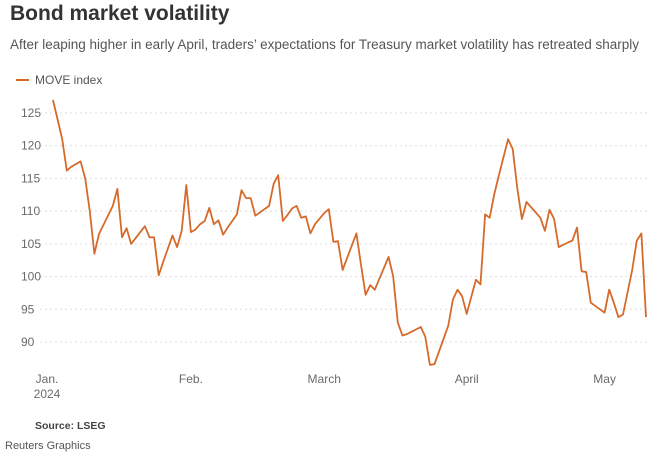 The height and width of the screenshot is (456, 665). Describe the element at coordinates (31, 227) in the screenshot. I see `y-axis: 90 95 100 105 110 115 120 125` at that location.